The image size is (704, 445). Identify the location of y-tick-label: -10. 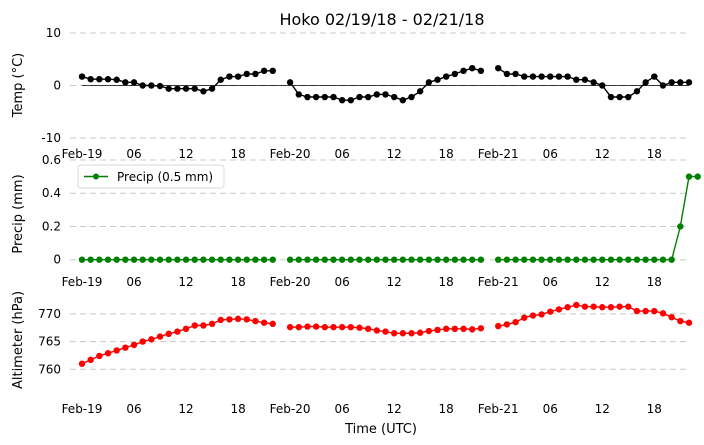
(51, 138).